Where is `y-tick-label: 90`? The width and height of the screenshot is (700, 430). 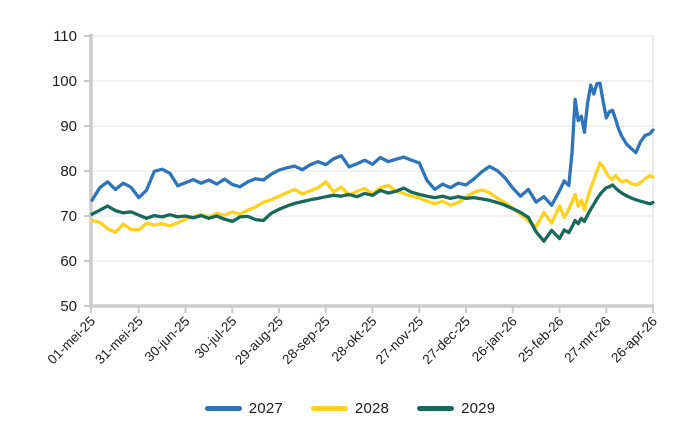
y-tick-label: 90 is located at coordinates (68, 126).